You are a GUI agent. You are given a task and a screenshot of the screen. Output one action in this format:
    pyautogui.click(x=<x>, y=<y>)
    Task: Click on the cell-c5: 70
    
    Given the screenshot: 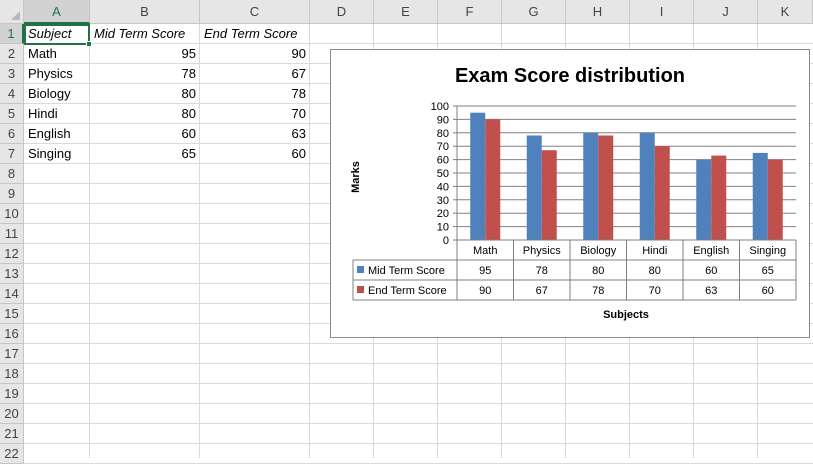 What is the action you would take?
    pyautogui.click(x=298, y=113)
    